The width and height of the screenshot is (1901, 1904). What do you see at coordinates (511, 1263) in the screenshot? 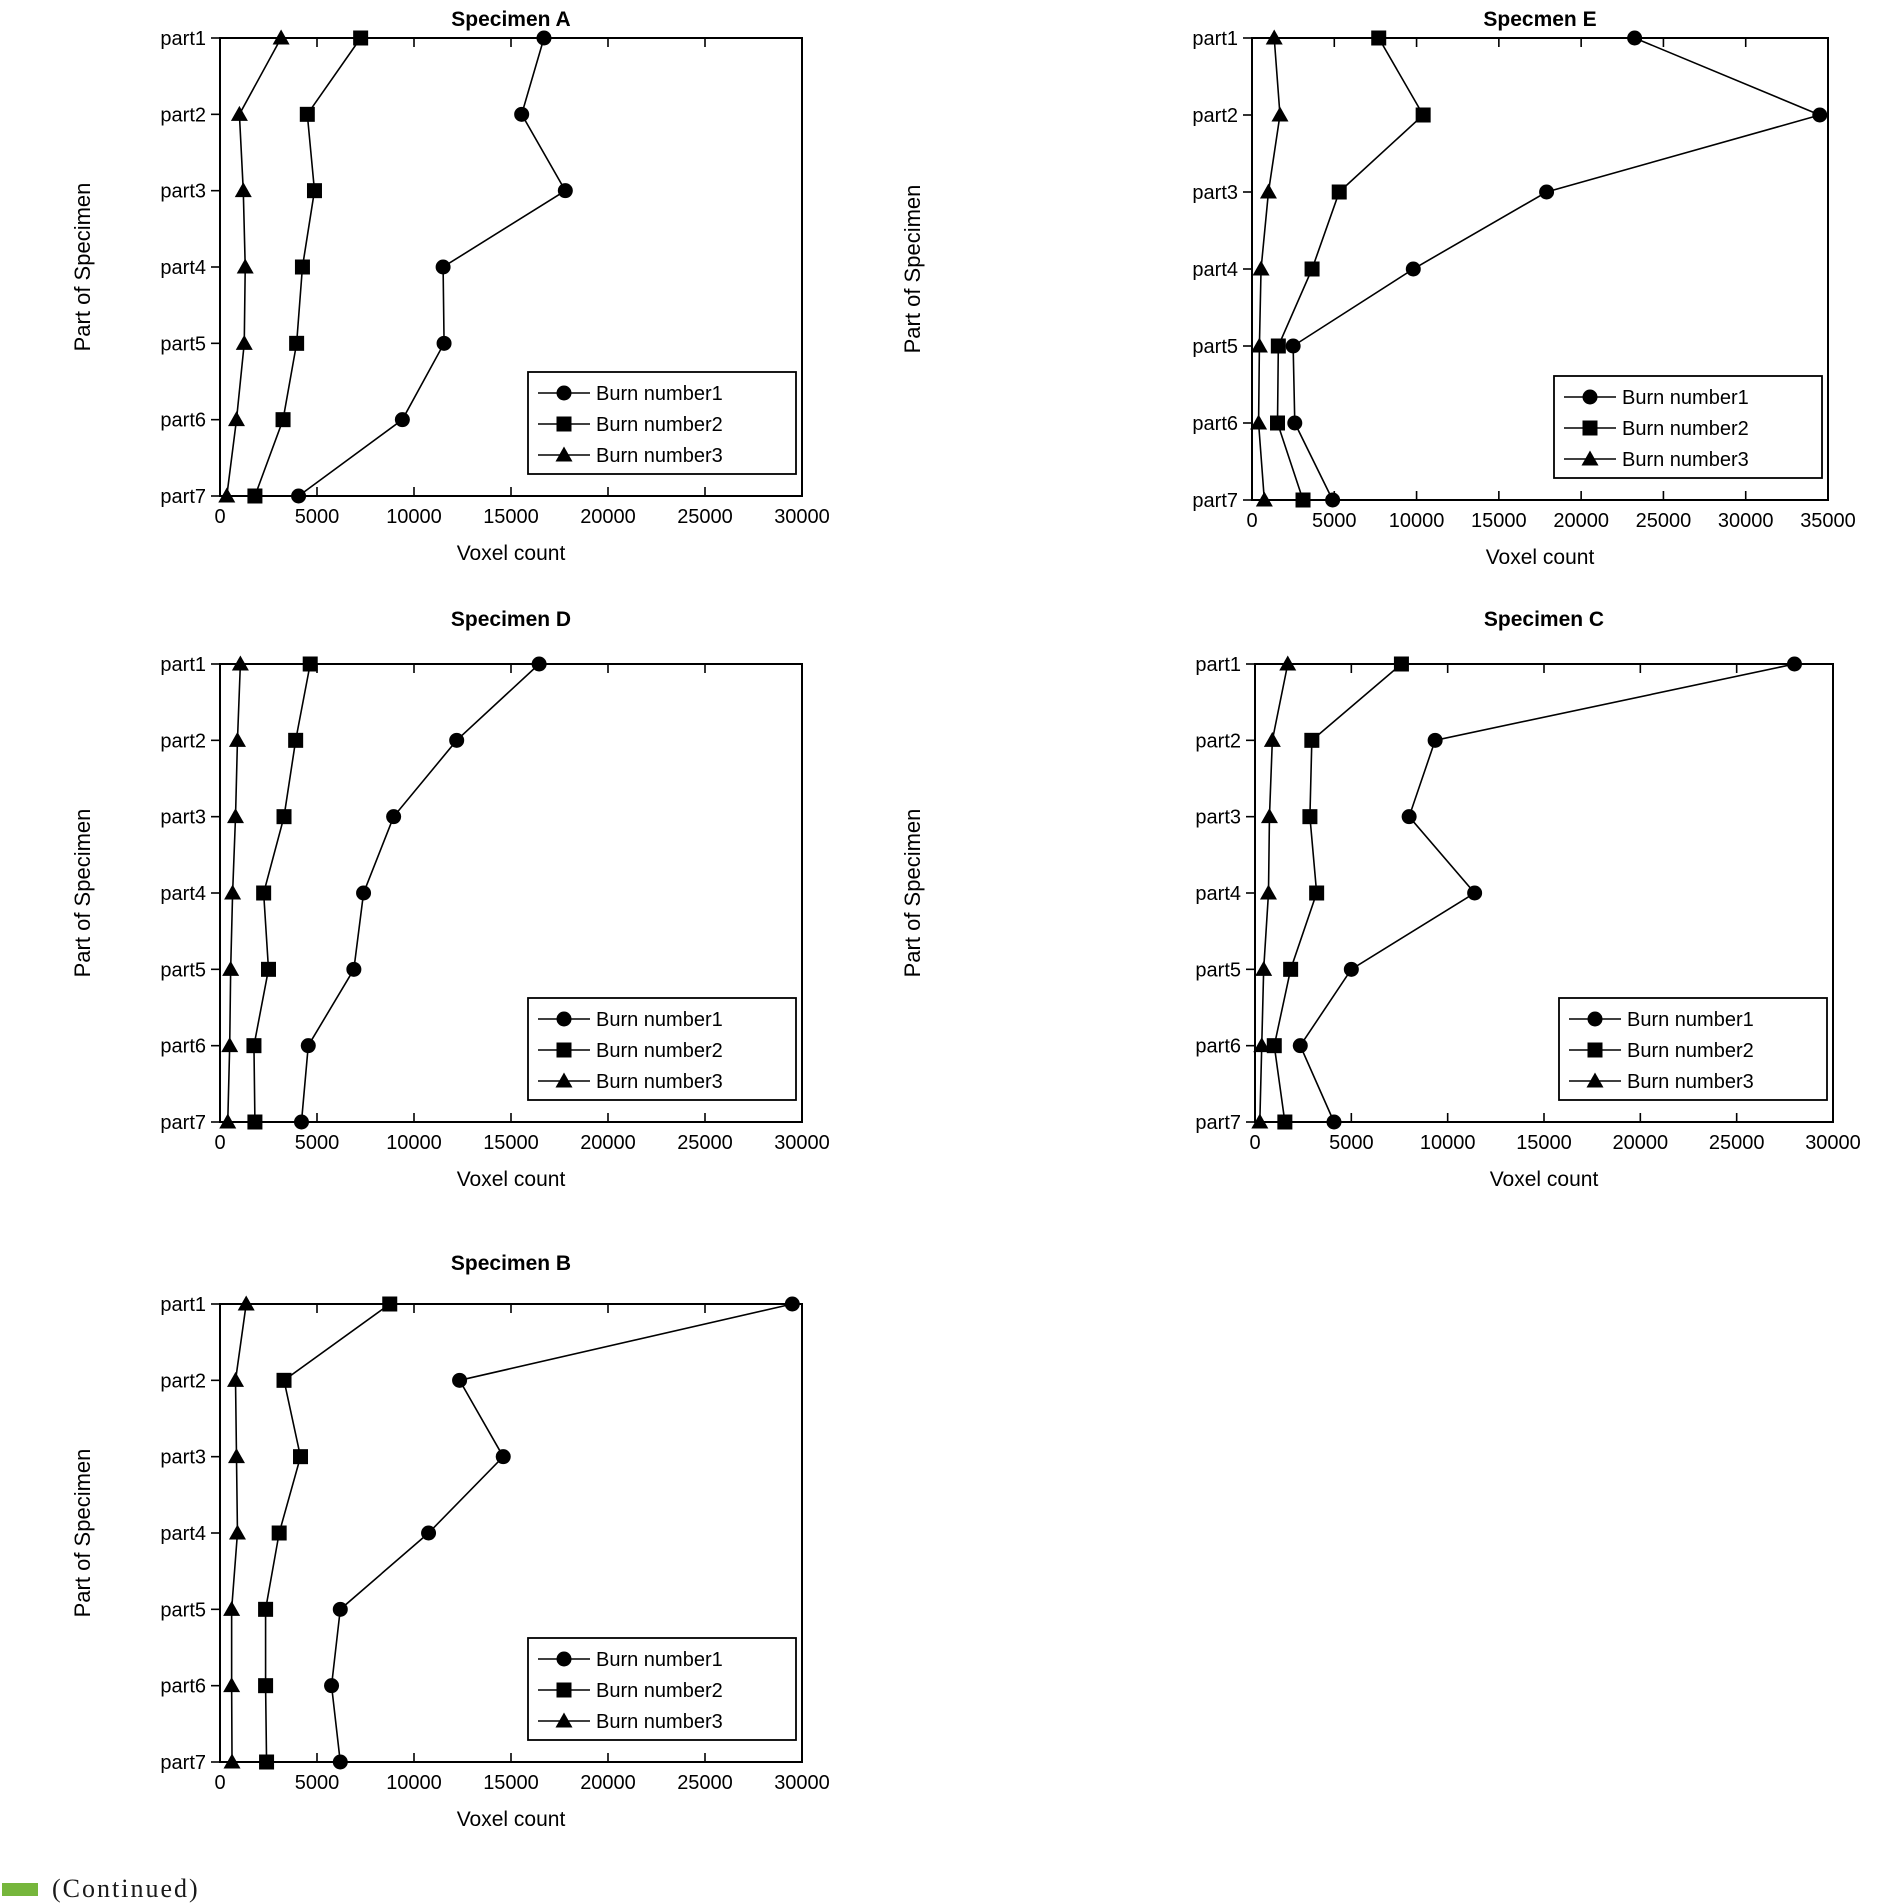
I see `chart-title: Specimen B` at bounding box center [511, 1263].